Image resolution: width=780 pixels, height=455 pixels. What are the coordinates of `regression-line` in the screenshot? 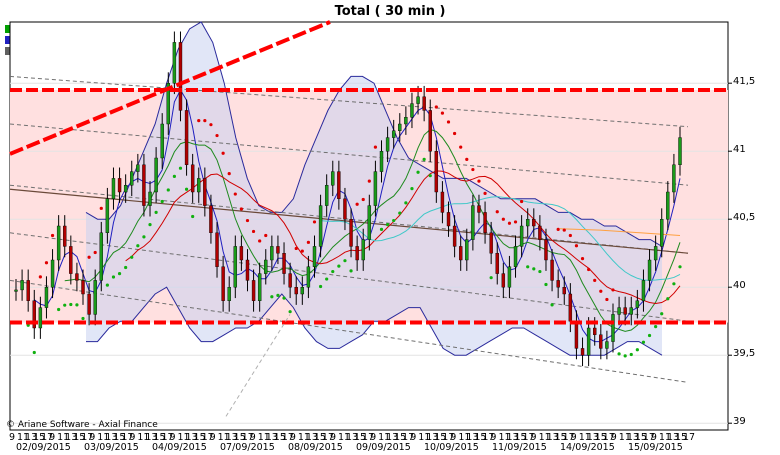 It's located at (349, 221).